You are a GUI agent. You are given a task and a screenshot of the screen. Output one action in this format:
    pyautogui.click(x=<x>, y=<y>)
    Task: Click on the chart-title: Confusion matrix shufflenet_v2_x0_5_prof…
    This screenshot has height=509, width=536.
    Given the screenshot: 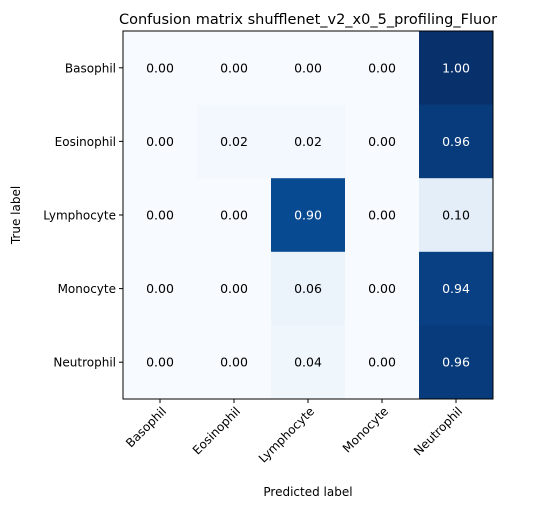 What is the action you would take?
    pyautogui.click(x=308, y=20)
    